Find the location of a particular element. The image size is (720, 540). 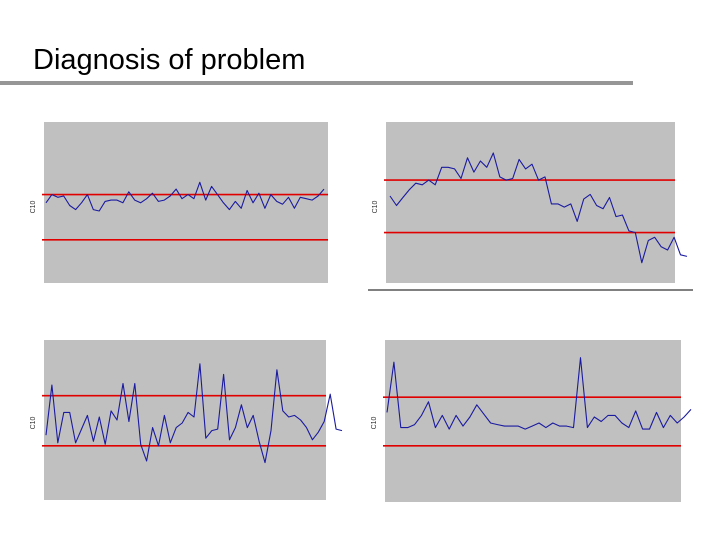

control-chart-top-left: C10 is located at coordinates (179, 202).